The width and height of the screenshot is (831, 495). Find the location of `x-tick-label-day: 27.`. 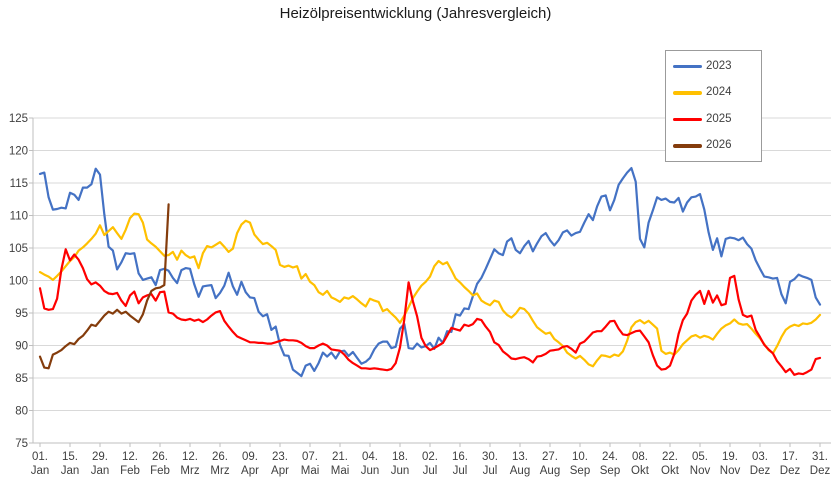

x-tick-label-day: 27. is located at coordinates (550, 457).